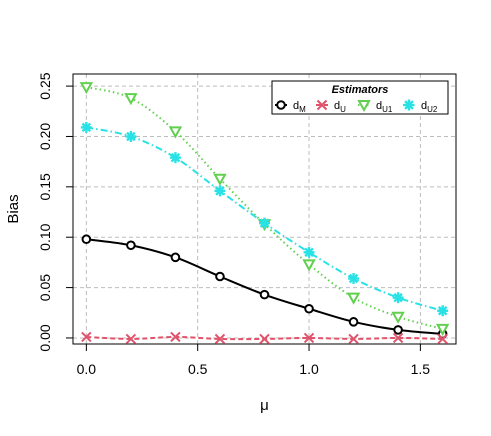  I want to click on y-tick-label: 0.15, so click(45, 186).